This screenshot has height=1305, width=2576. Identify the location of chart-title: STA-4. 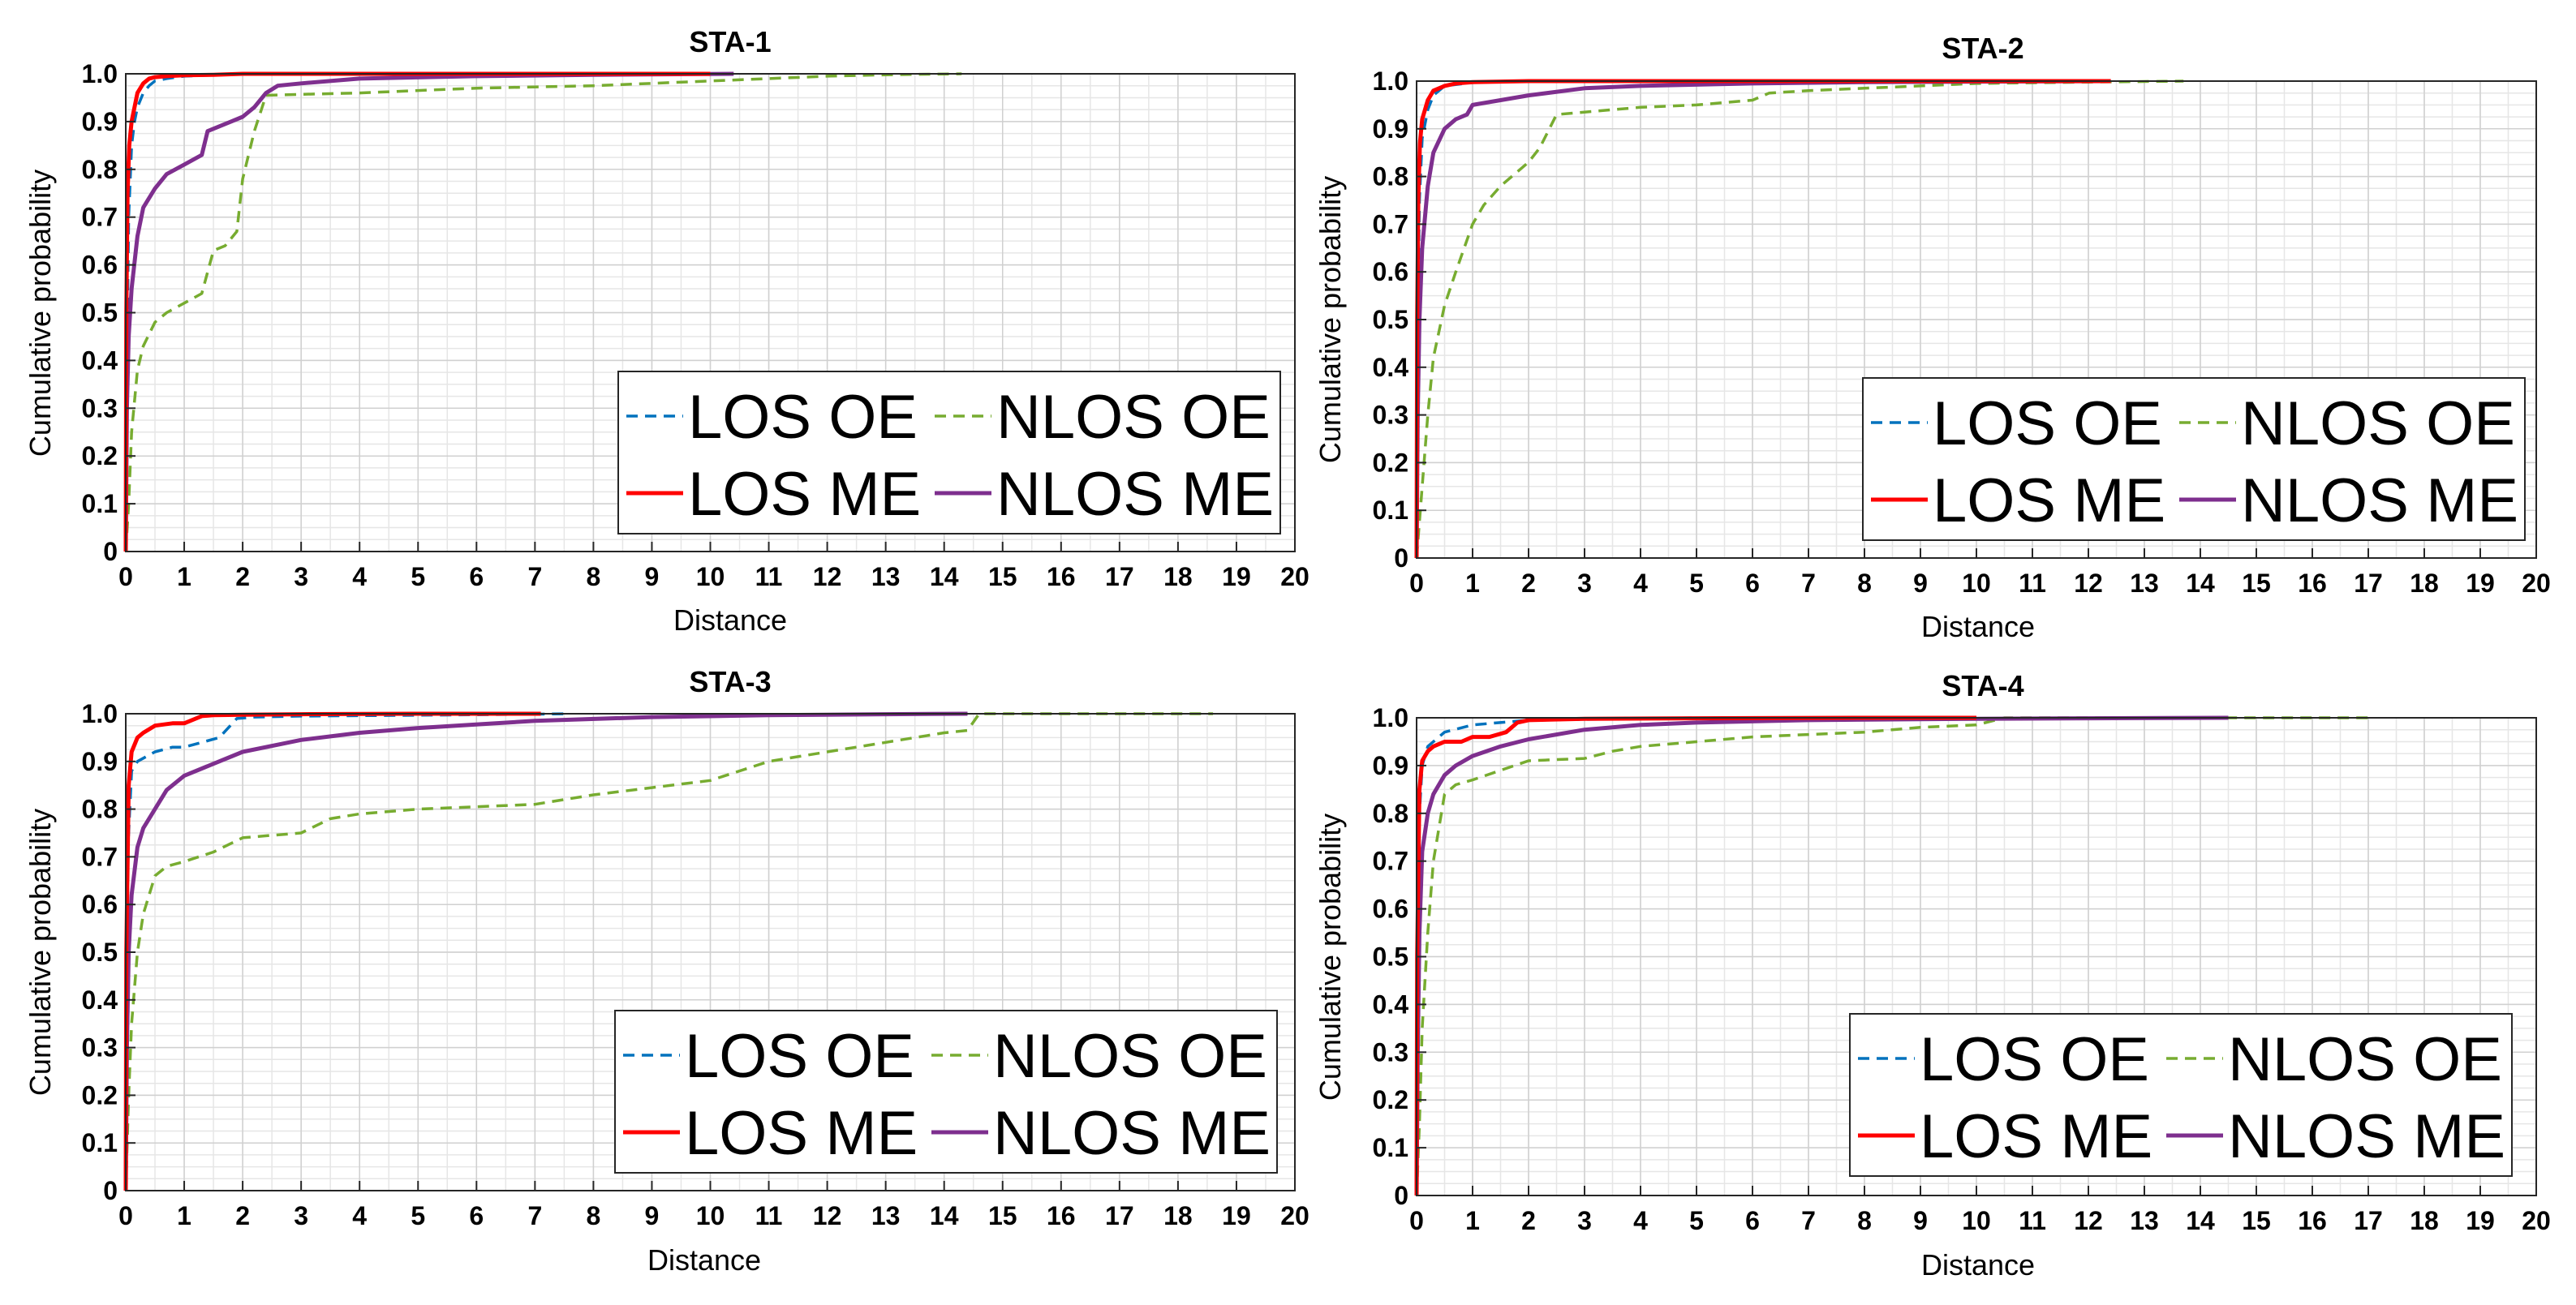
(1982, 685).